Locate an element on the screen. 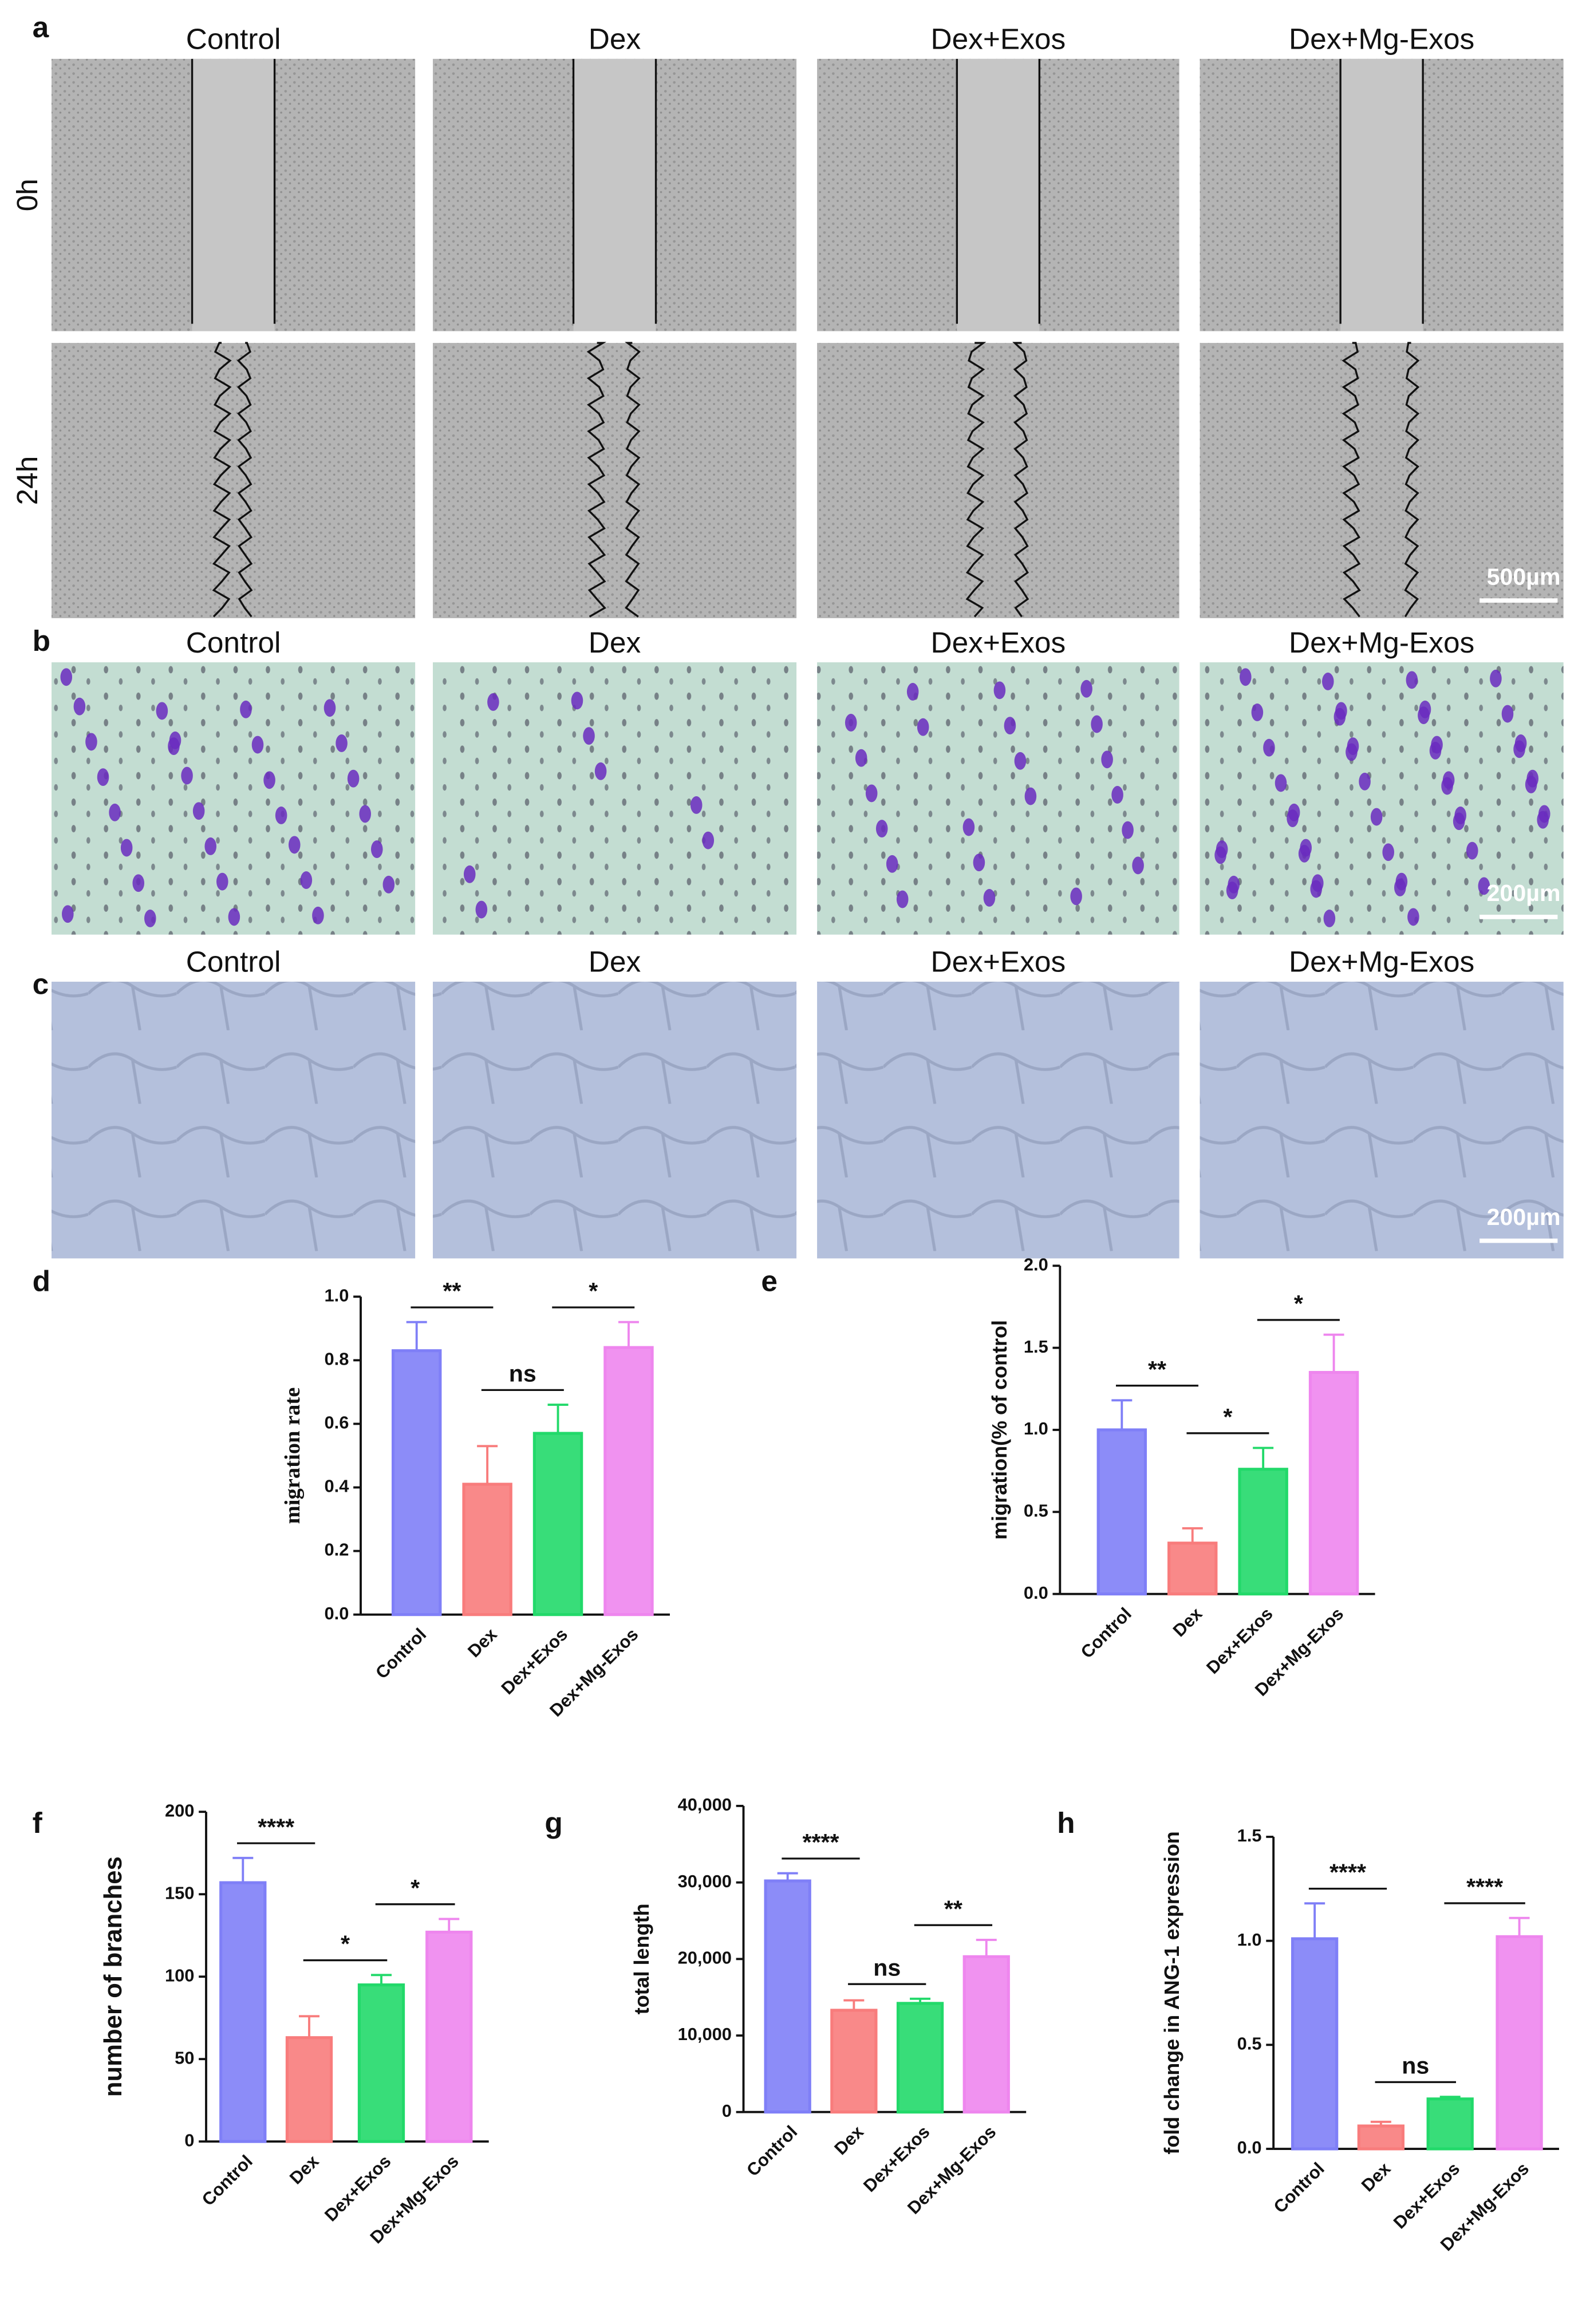 The image size is (1590, 2324). y-tick-label: 0.4 is located at coordinates (337, 1486).